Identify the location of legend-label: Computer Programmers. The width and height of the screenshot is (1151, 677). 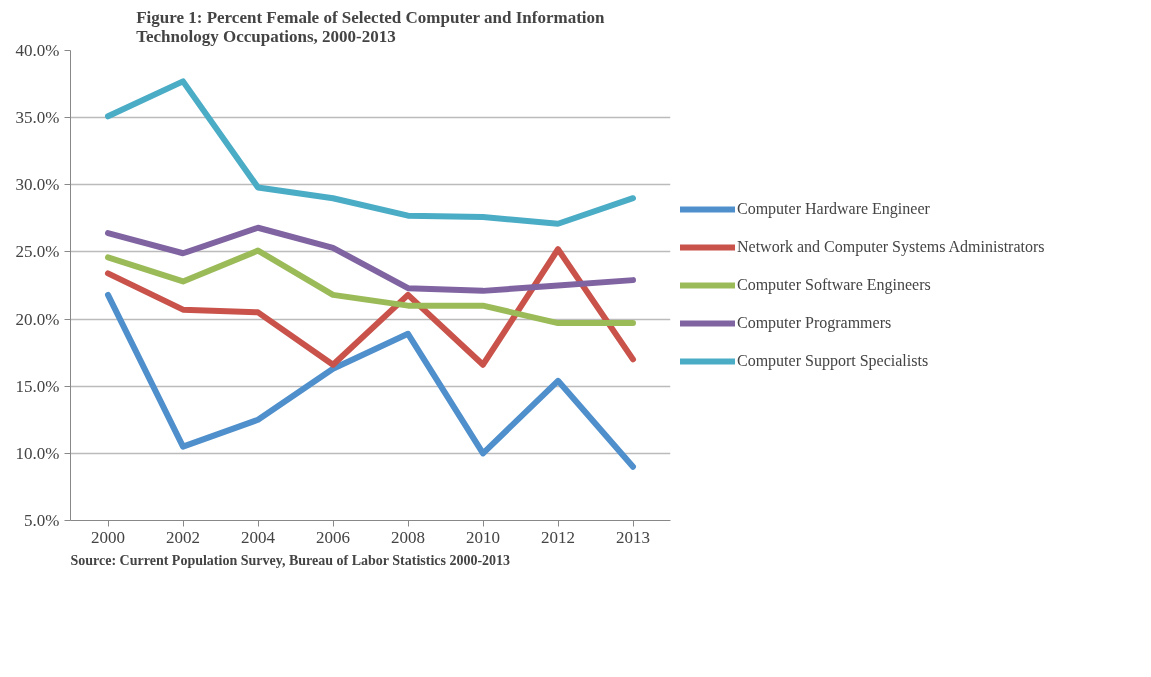
(814, 323).